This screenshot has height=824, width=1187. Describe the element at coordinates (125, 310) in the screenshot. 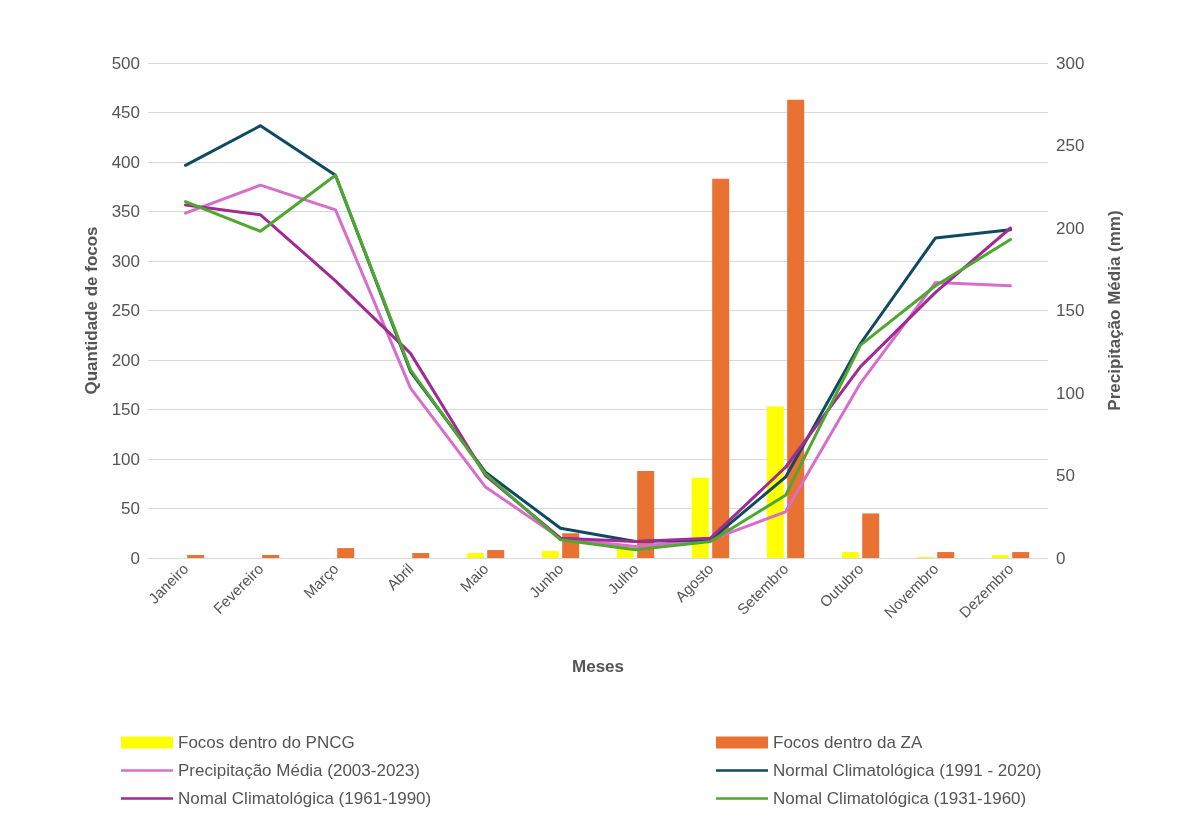

I see `y-tick-label: 250` at that location.